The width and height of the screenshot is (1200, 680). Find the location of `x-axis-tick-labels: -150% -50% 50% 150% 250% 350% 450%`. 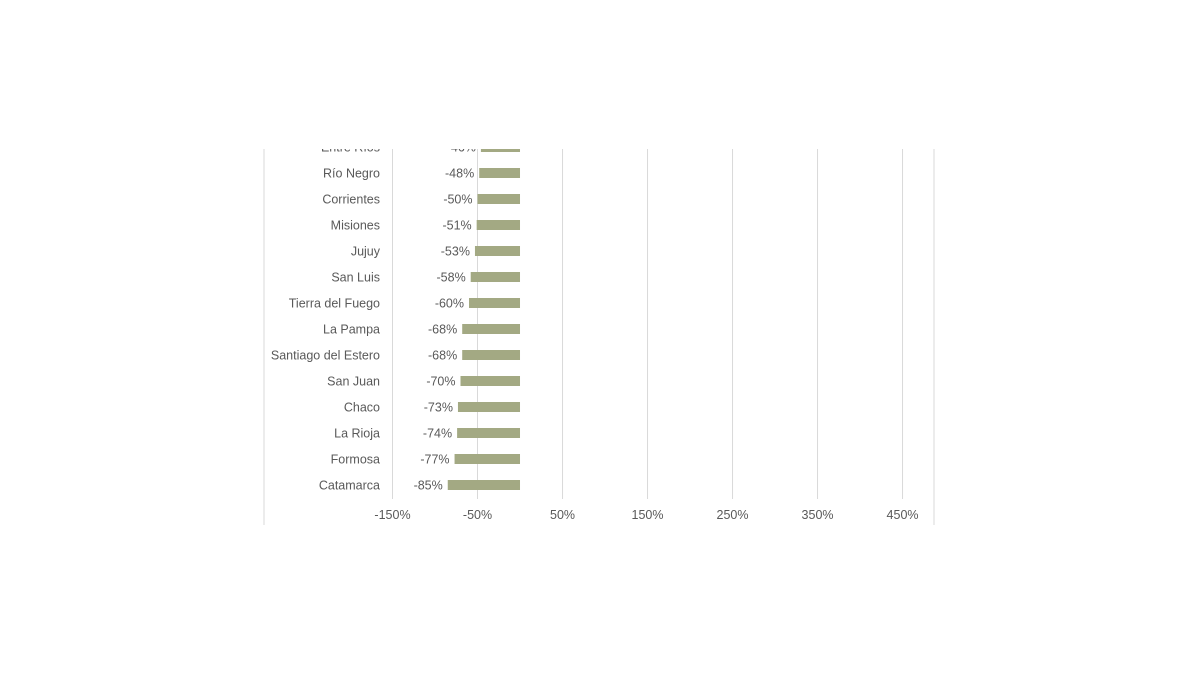

x-axis-tick-labels: -150% -50% 50% 150% 250% 350% 450% is located at coordinates (646, 515).